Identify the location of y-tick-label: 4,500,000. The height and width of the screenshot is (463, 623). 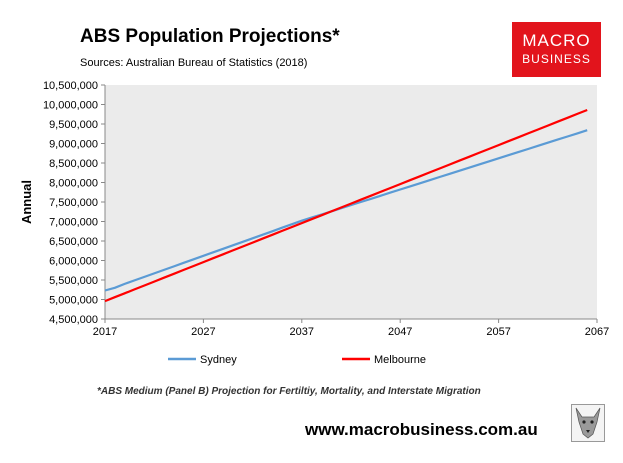
(73, 320).